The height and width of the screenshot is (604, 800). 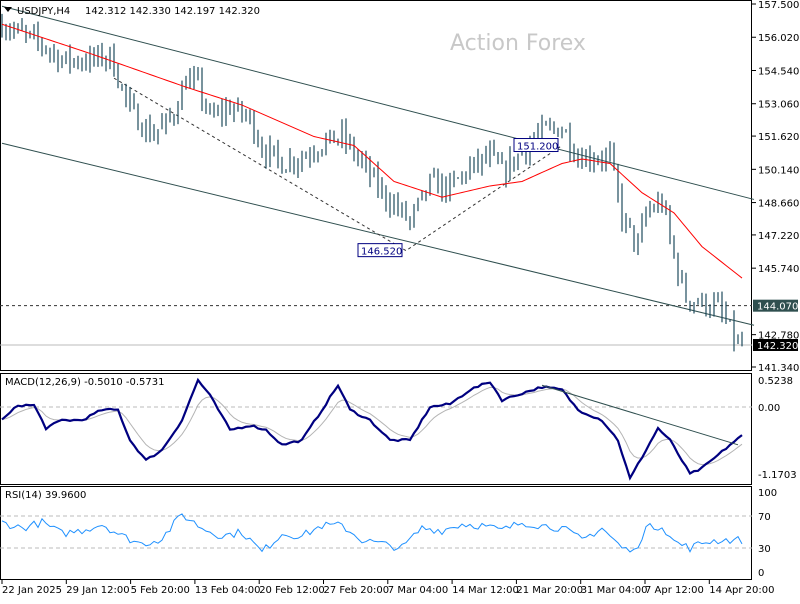 I want to click on y-tick-label: 157.500, so click(x=778, y=5).